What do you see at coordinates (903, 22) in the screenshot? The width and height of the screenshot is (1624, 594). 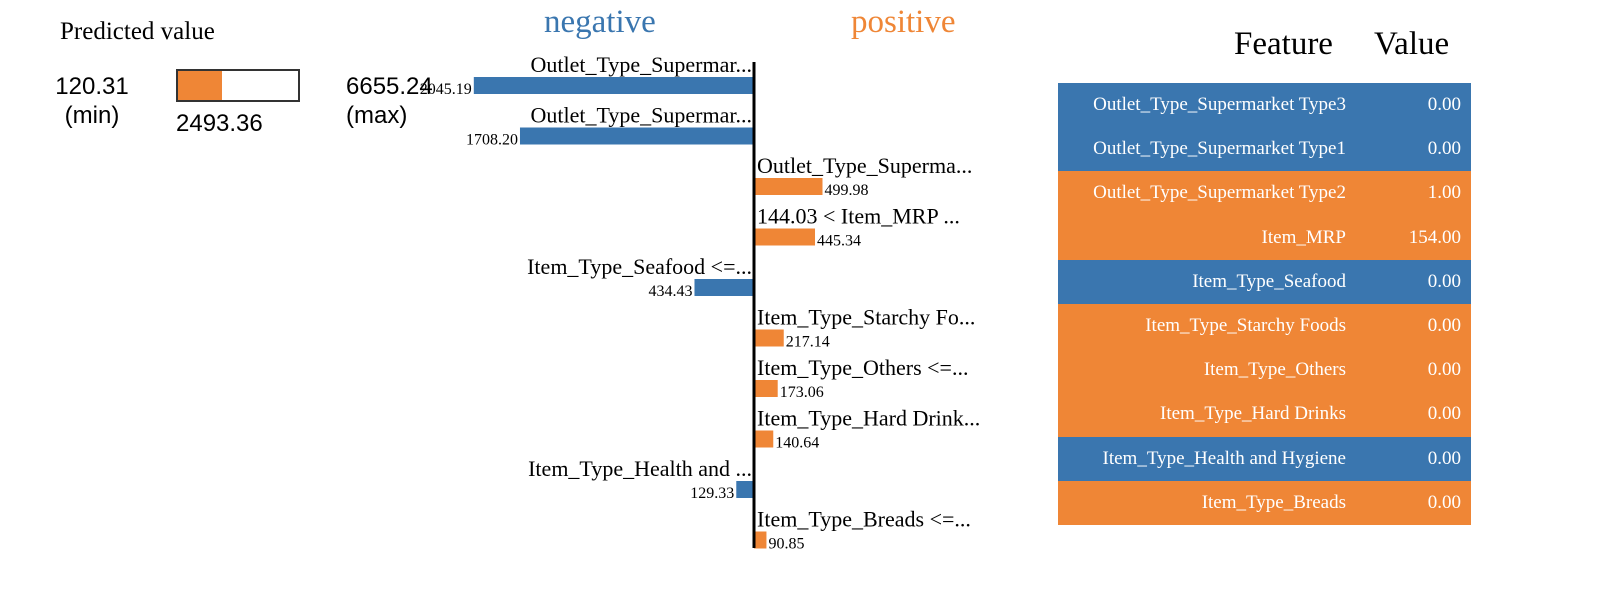 I see `positive-header: positive` at bounding box center [903, 22].